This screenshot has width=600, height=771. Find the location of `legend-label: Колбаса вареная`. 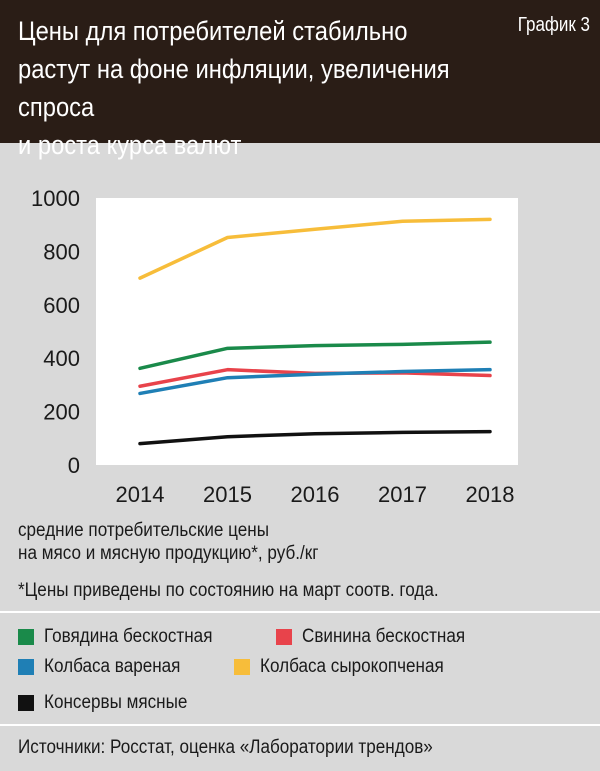

legend-label: Колбаса вареная is located at coordinates (112, 666).